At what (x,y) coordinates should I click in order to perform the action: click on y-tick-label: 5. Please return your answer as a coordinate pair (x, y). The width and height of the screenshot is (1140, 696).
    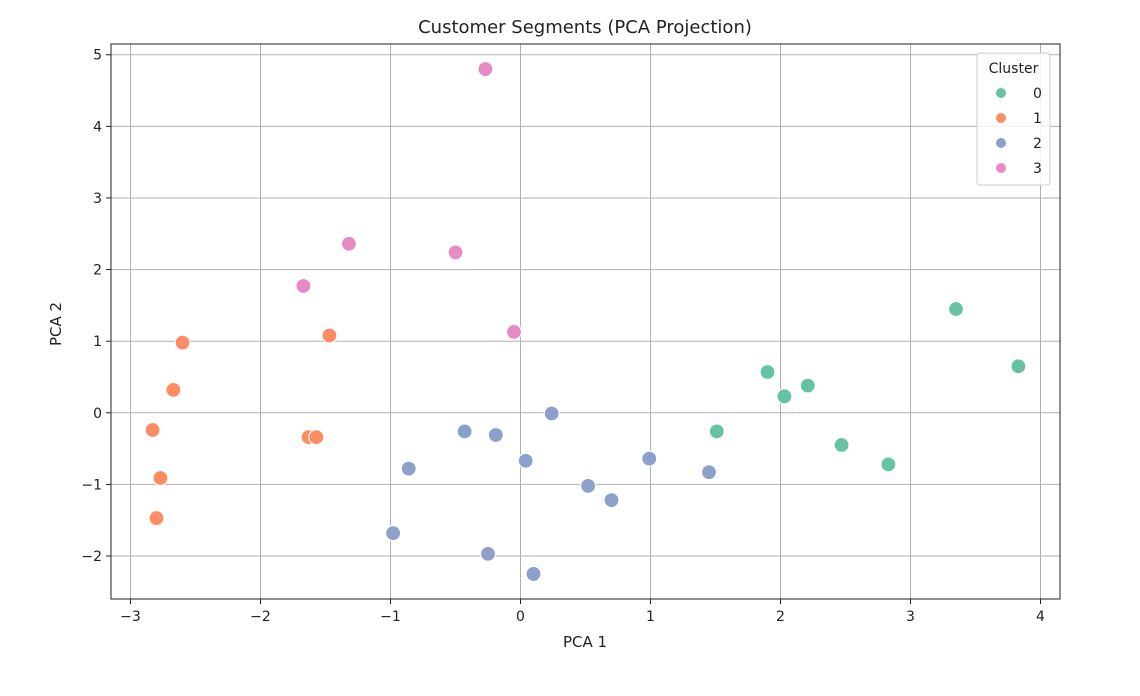
    Looking at the image, I should click on (97, 56).